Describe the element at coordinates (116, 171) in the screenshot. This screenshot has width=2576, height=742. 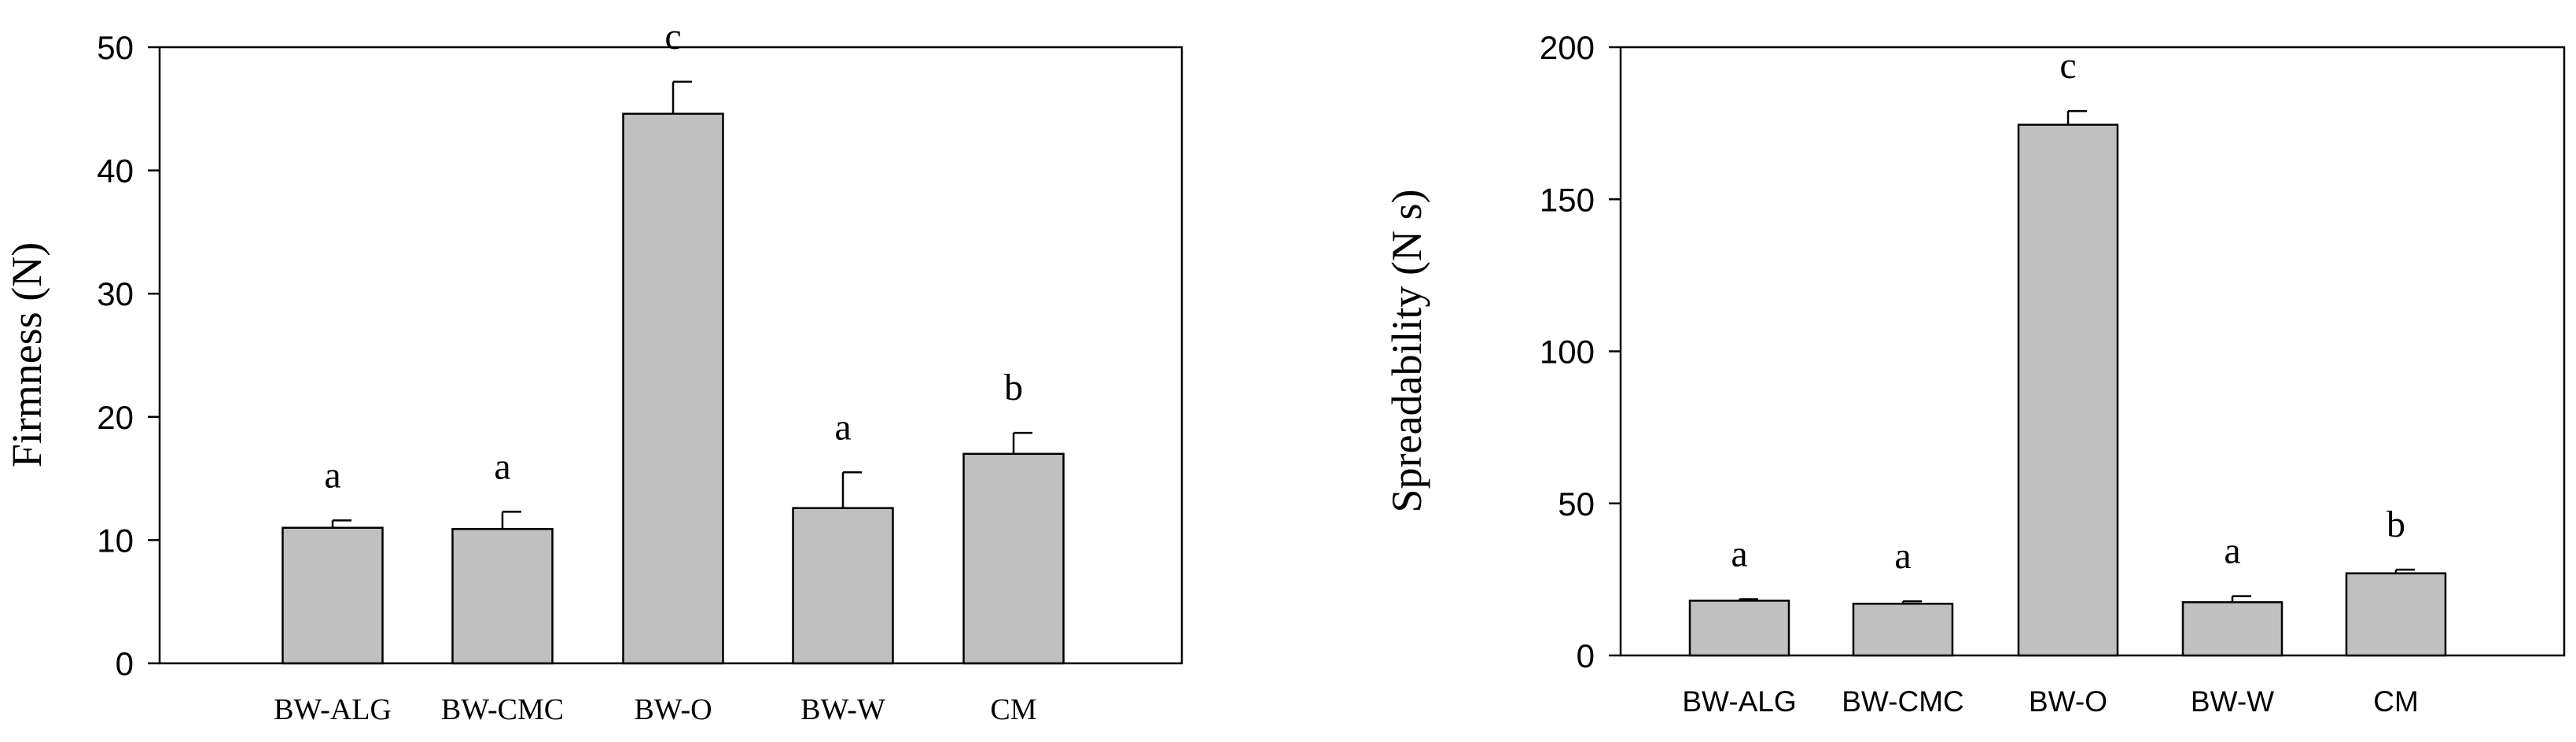
I see `y-tick-label: 40` at that location.